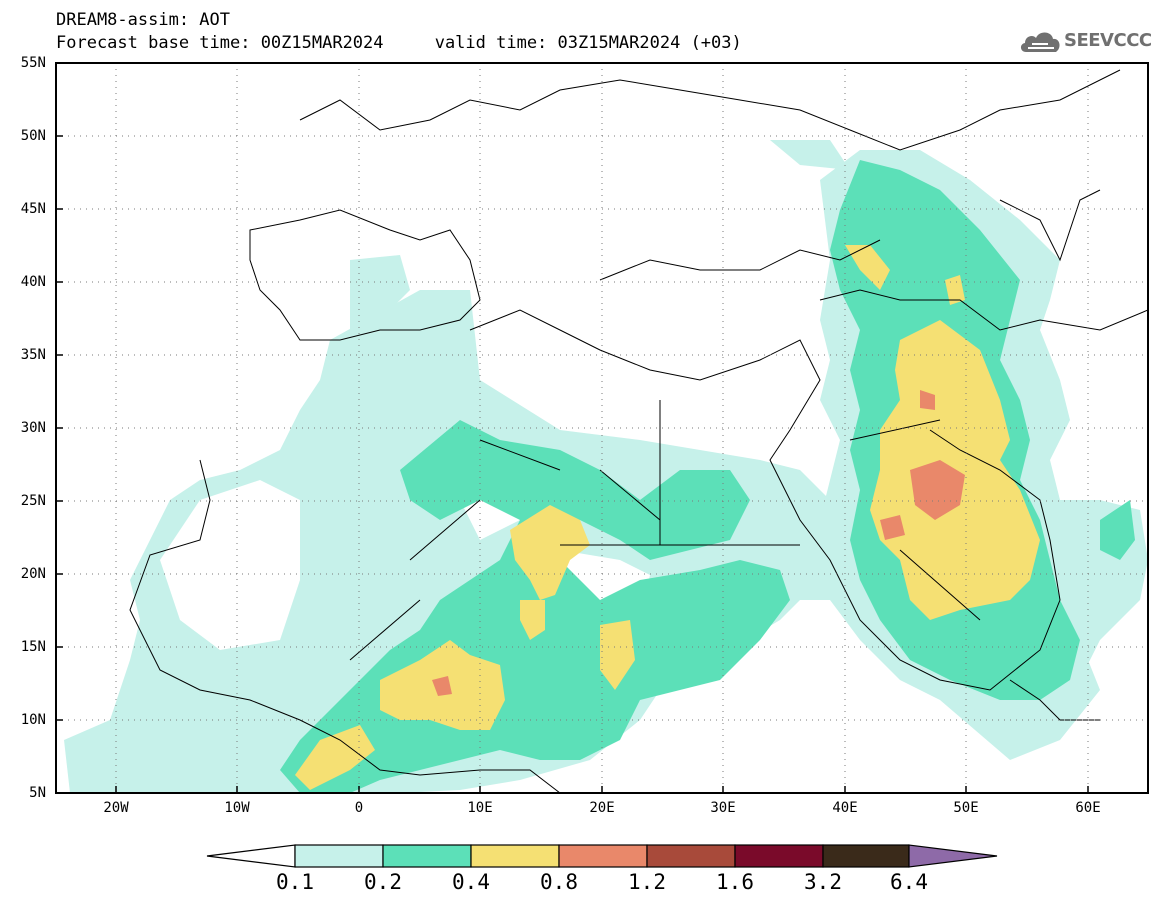 This screenshot has height=905, width=1165. Describe the element at coordinates (116, 808) in the screenshot. I see `lon-label: 20W` at that location.